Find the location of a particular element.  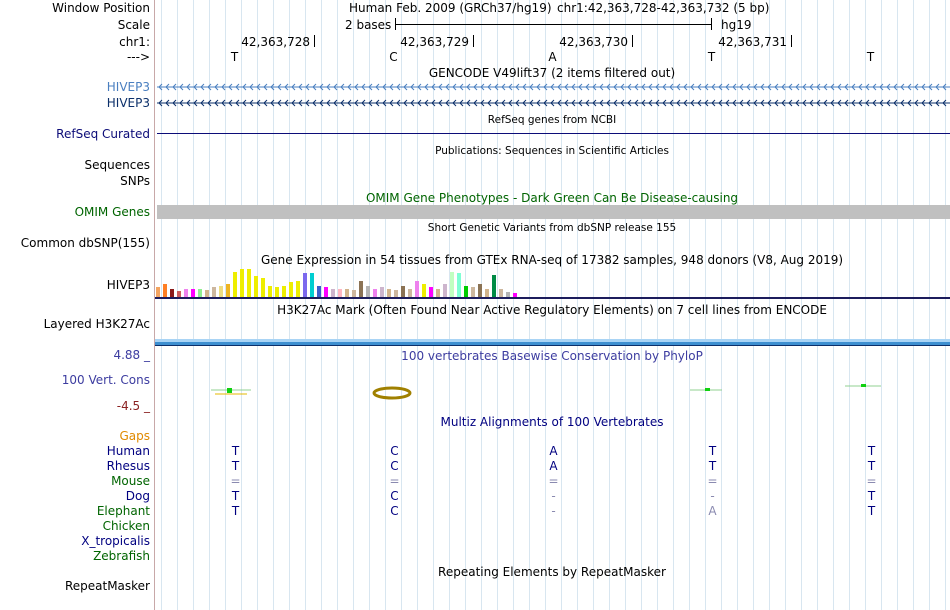

omim-genes-label: OMIM Genes is located at coordinates (112, 212).